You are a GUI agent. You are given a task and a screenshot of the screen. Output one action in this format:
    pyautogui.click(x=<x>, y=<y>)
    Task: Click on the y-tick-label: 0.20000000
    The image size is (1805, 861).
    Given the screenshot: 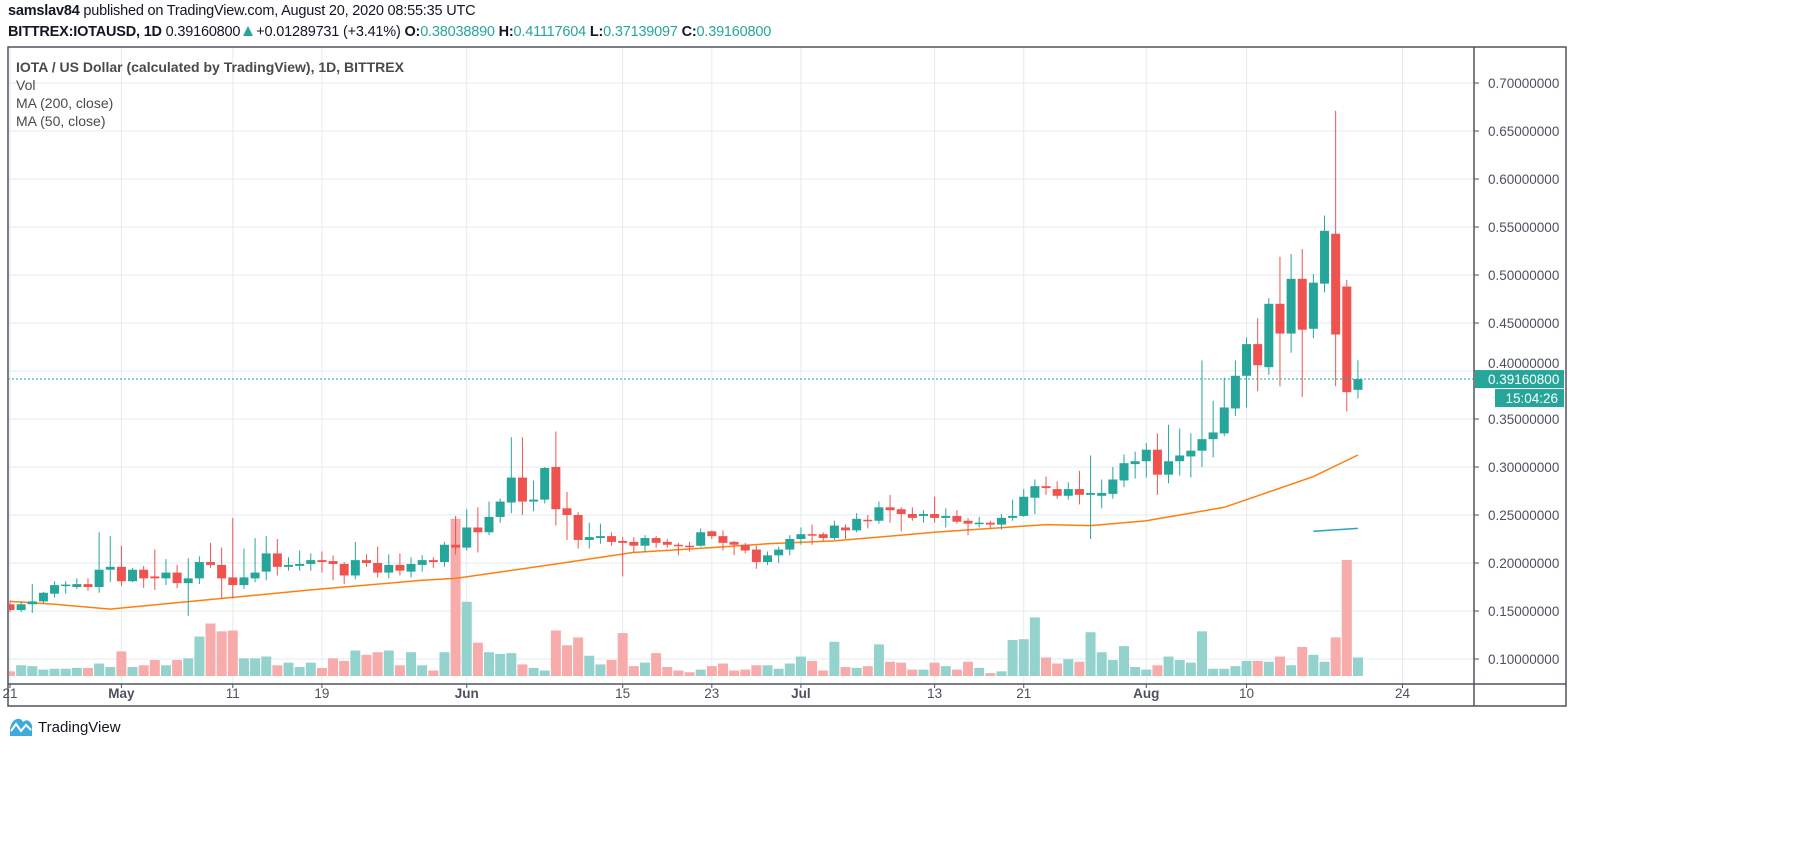 What is the action you would take?
    pyautogui.click(x=1523, y=563)
    